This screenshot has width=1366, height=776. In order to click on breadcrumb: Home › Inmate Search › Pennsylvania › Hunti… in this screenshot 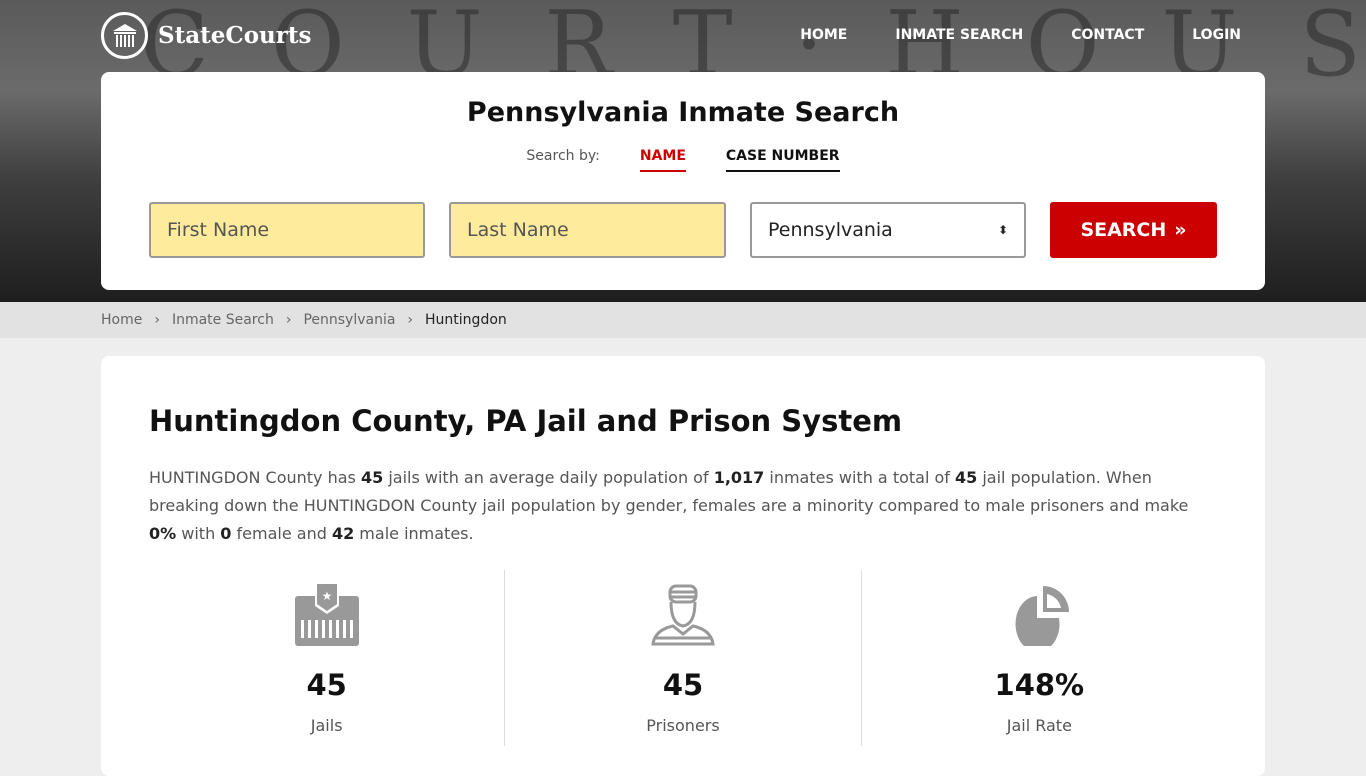, I will do `click(683, 320)`.